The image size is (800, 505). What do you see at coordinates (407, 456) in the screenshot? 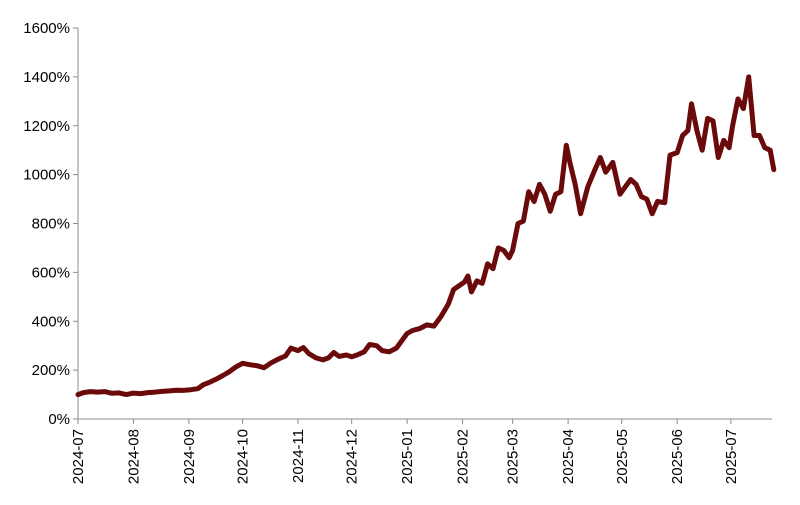
I see `x-tick-label: 2025-01` at bounding box center [407, 456].